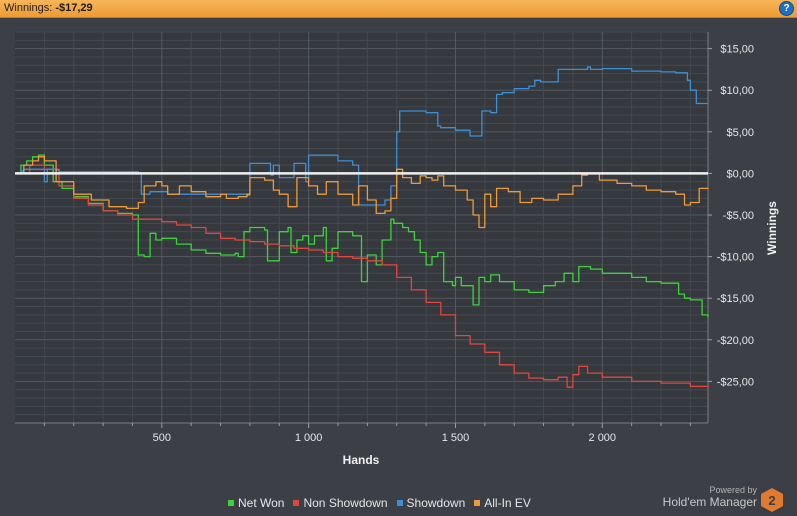  I want to click on legend-item: Non Showdown, so click(340, 503).